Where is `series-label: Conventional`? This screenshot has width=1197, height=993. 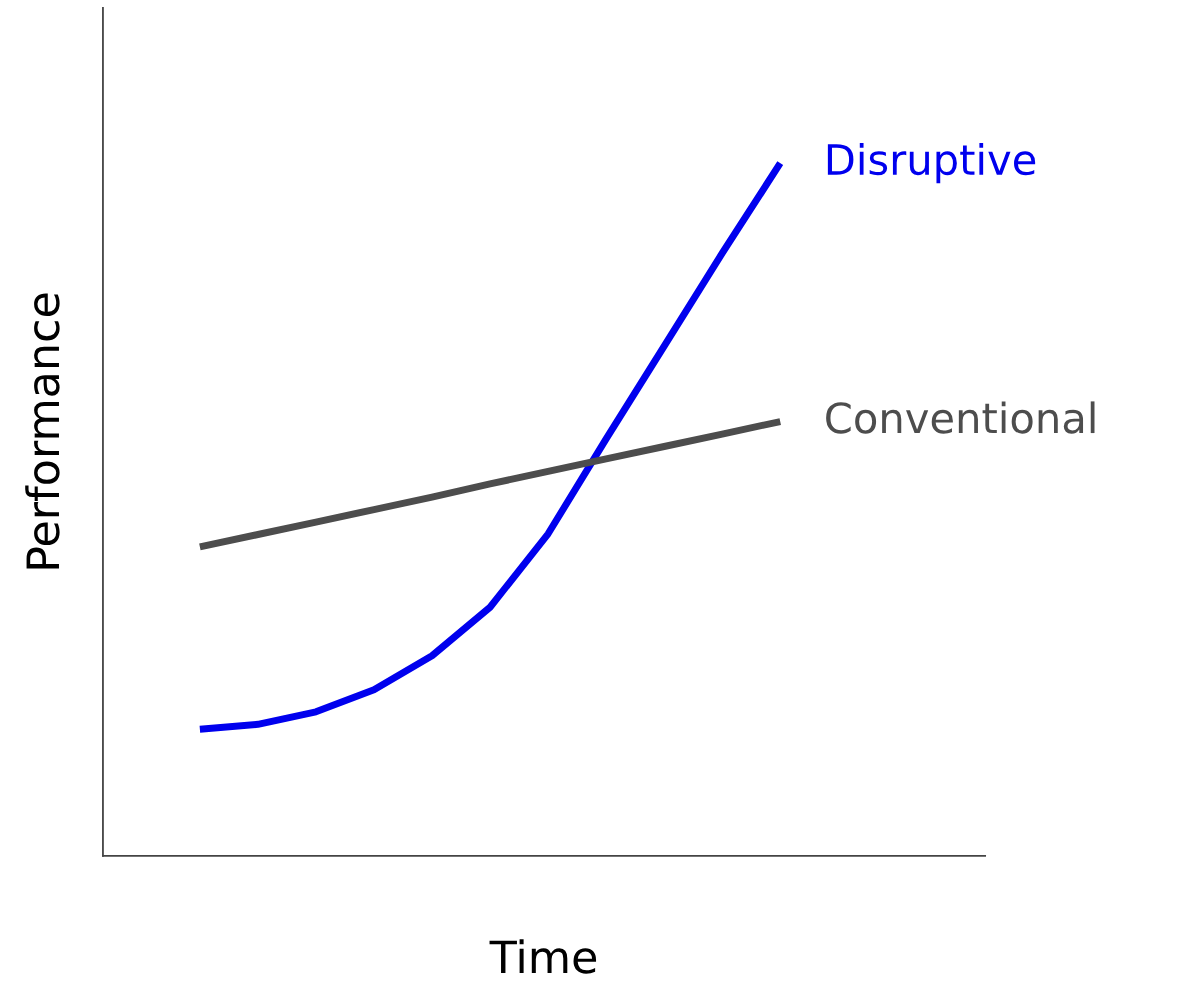
series-label: Conventional is located at coordinates (960, 417).